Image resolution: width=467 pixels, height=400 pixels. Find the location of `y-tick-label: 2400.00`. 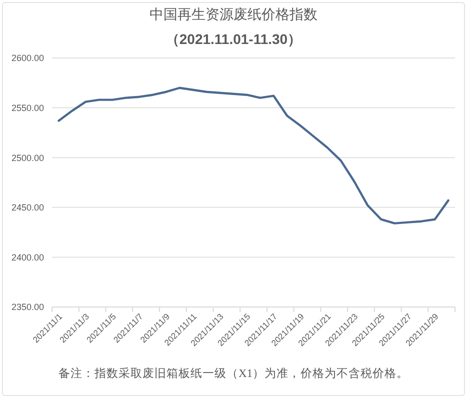

y-tick-label: 2400.00 is located at coordinates (27, 257).